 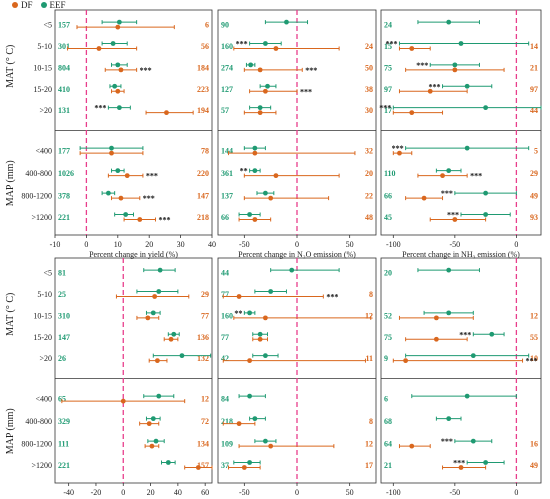 What do you see at coordinates (227, 444) in the screenshot?
I see `eef-sample-size: 109` at bounding box center [227, 444].